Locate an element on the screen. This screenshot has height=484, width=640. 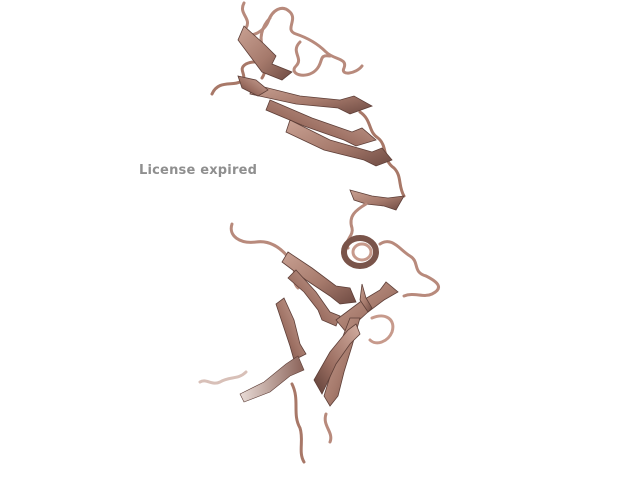
helix-turn-outer is located at coordinates (360, 252).